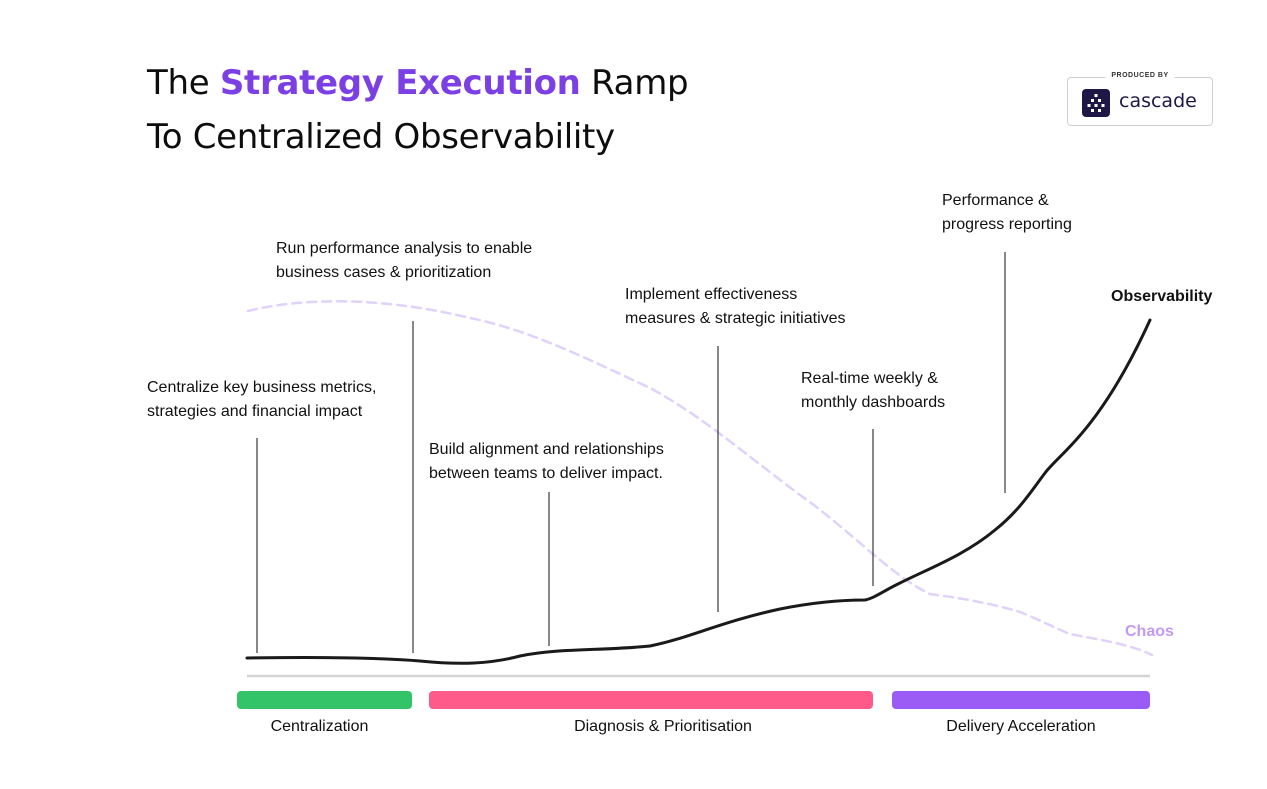 Image resolution: width=1267 pixels, height=789 pixels. What do you see at coordinates (319, 726) in the screenshot?
I see `phase-label-centralization: Centralization` at bounding box center [319, 726].